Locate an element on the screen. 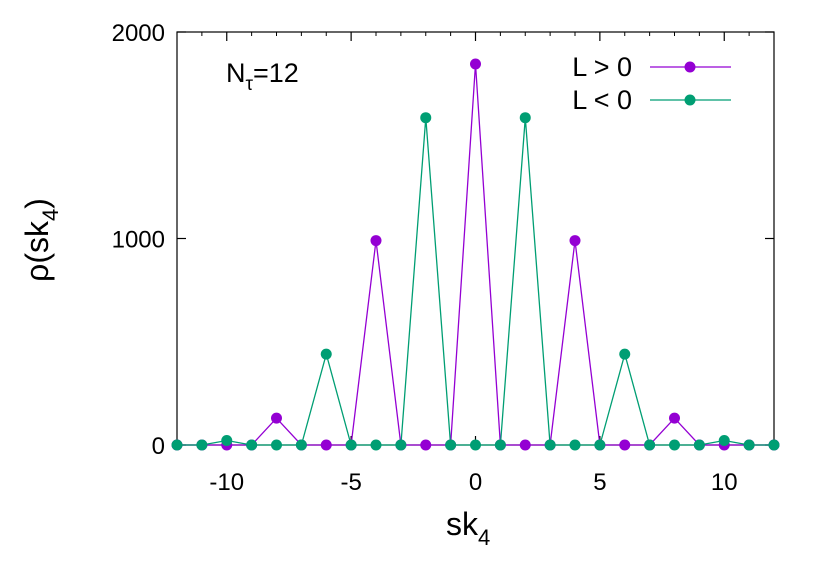 The width and height of the screenshot is (830, 581). x-axis-label: sk4 is located at coordinates (468, 528).